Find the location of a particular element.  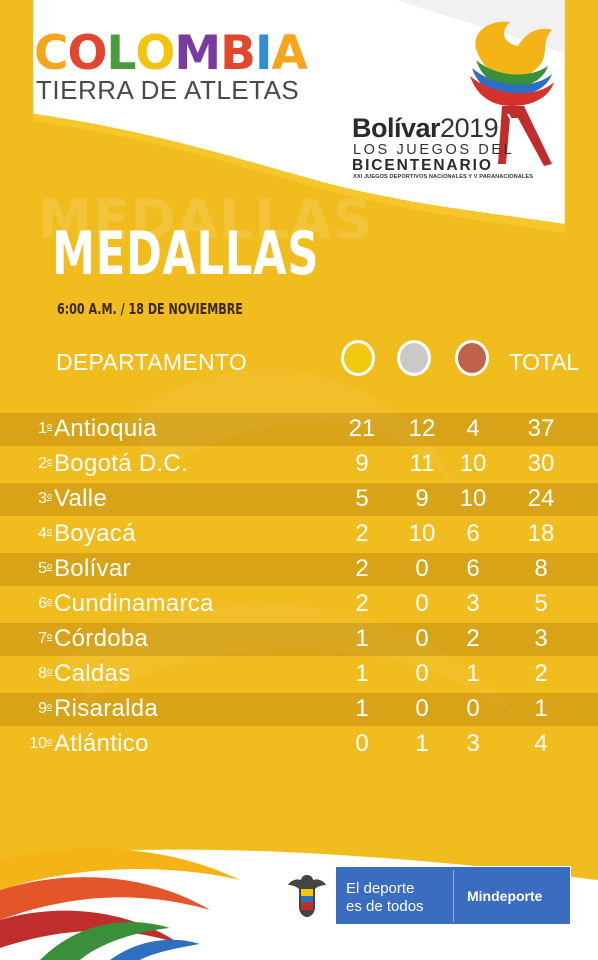

rank: 6o is located at coordinates (38, 604).